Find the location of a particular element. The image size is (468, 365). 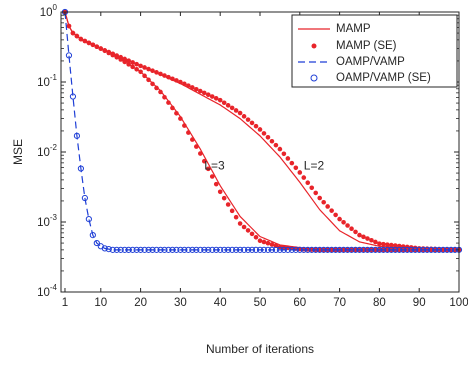

x-tick-label: 100 is located at coordinates (458, 303).